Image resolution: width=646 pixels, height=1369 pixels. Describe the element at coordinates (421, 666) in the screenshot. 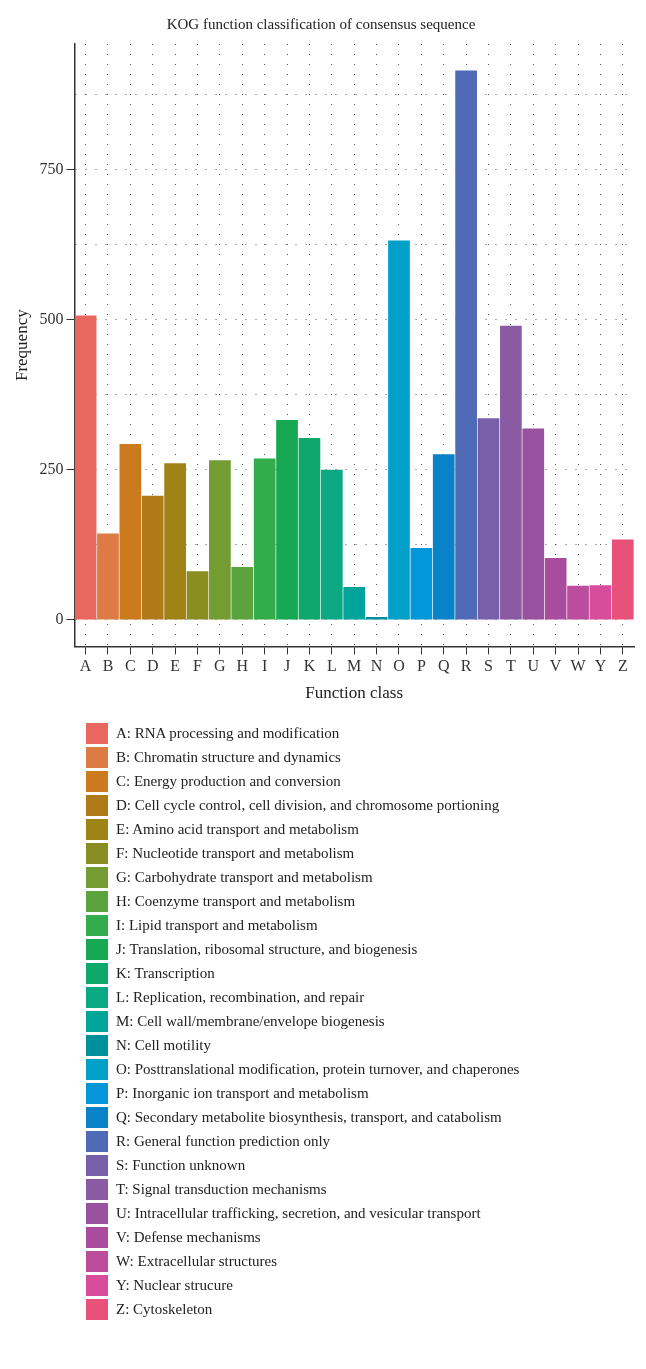

I see `x-tick-label: P` at that location.